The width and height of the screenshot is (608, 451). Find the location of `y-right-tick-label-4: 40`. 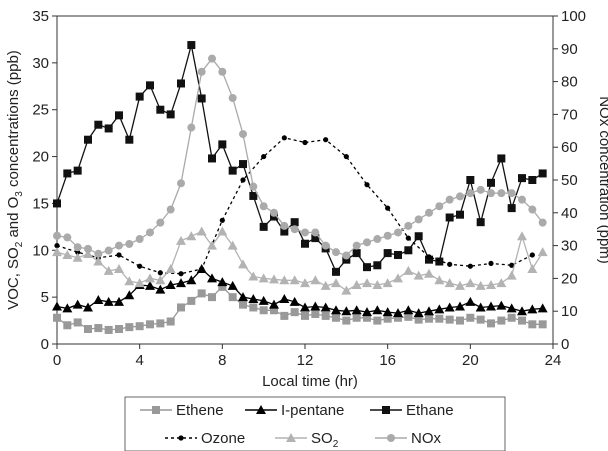

y-right-tick-label-4: 40 is located at coordinates (569, 213).